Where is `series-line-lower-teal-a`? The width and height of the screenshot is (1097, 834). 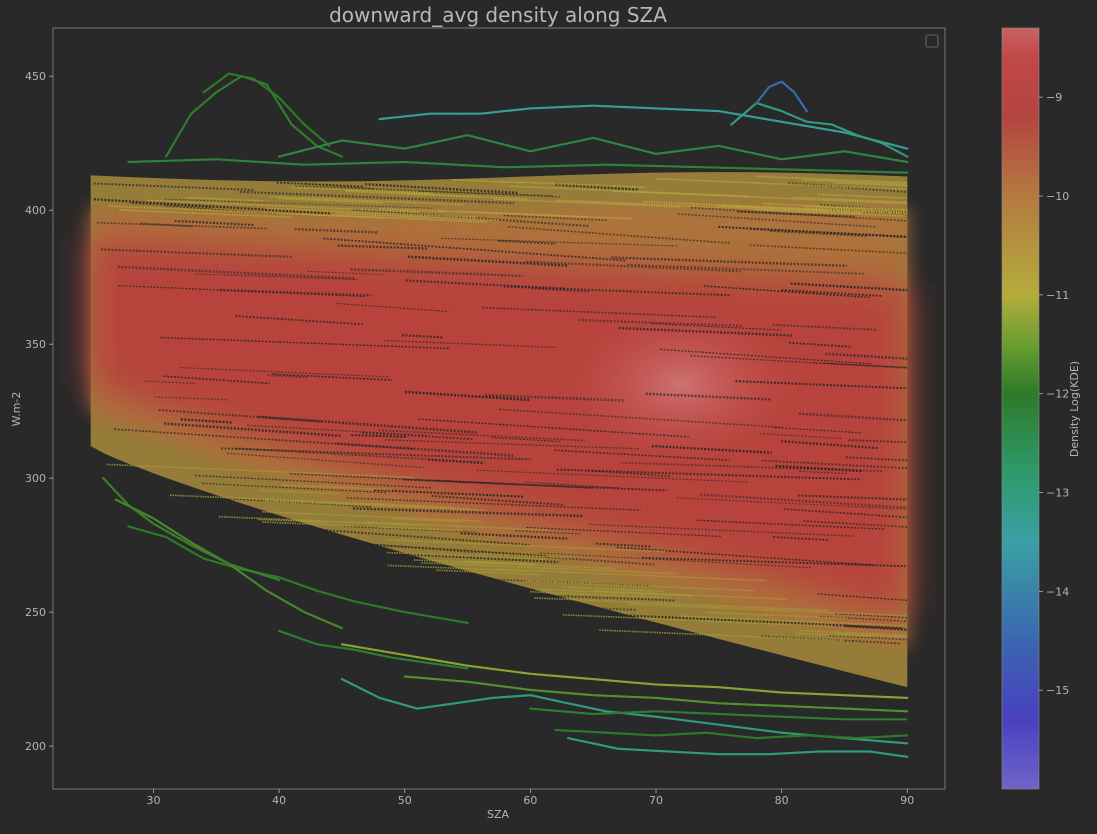 series-line-lower-teal-a is located at coordinates (624, 711).